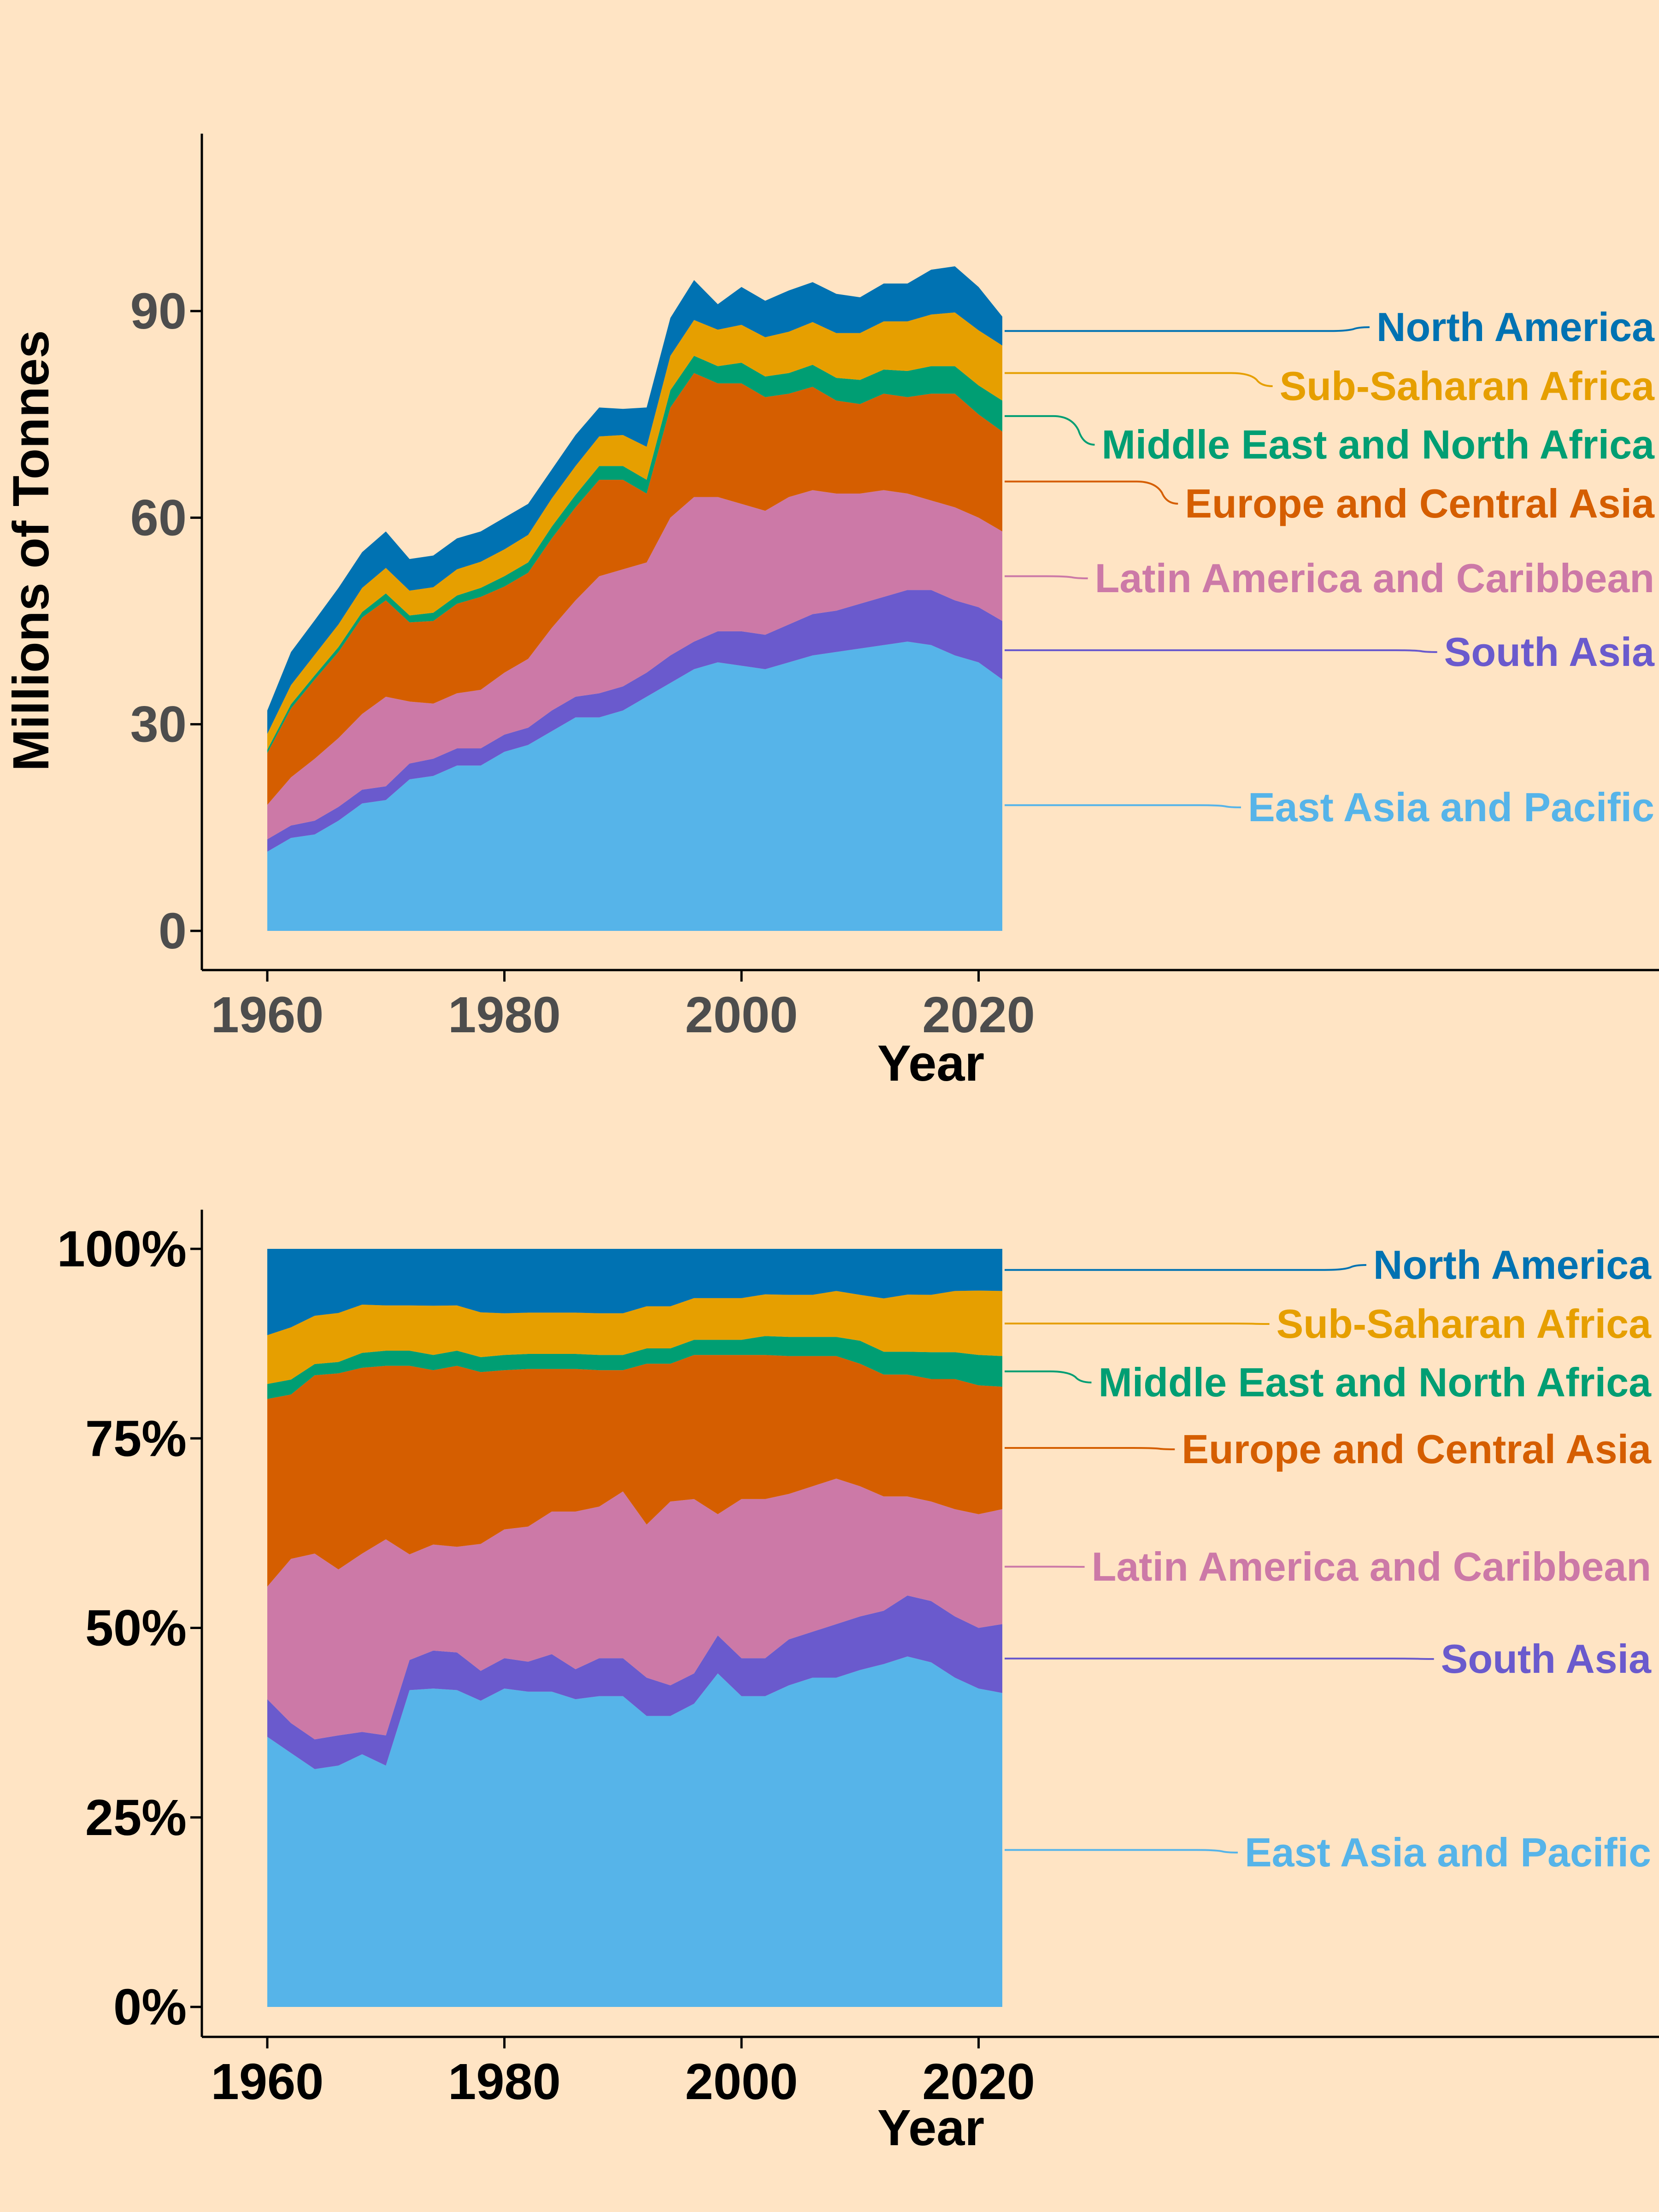 The image size is (1659, 2212). Describe the element at coordinates (173, 931) in the screenshot. I see `y-tick-label: 0` at that location.